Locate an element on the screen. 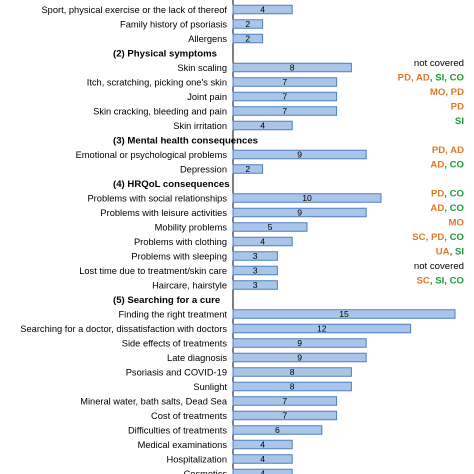 The image size is (474, 474). category-label: Allergens is located at coordinates (207, 39).